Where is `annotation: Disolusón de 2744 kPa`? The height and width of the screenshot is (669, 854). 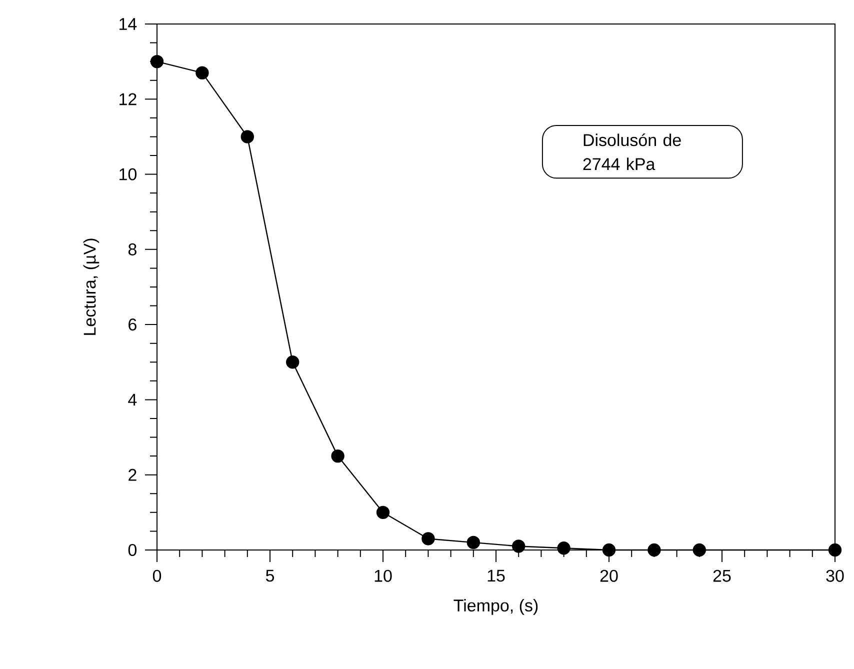
annotation: Disolusón de 2744 kPa is located at coordinates (632, 151).